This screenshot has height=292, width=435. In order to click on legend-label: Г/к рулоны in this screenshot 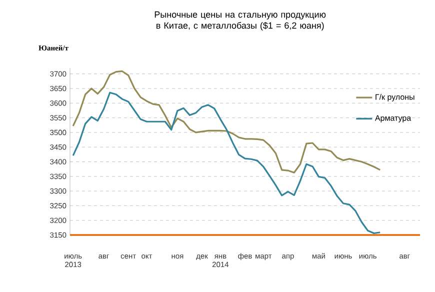, I will do `click(395, 98)`.